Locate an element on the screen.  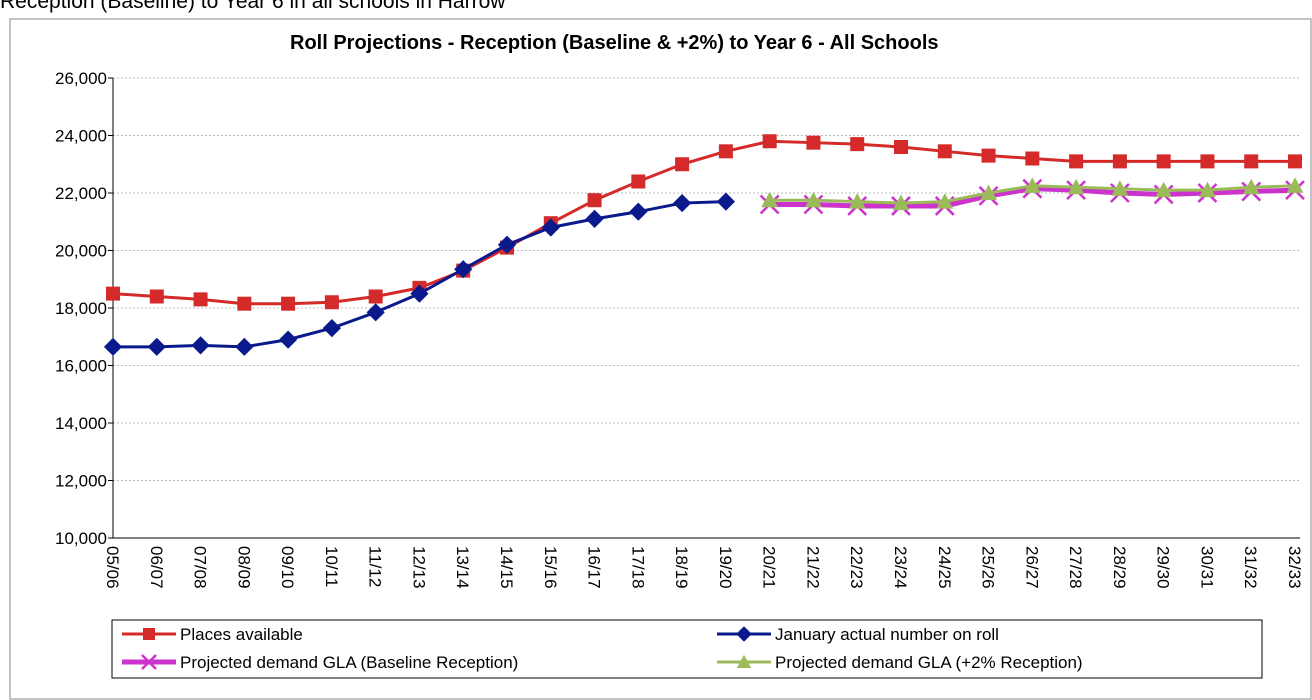
x-tick-label: 25/26 is located at coordinates (988, 567).